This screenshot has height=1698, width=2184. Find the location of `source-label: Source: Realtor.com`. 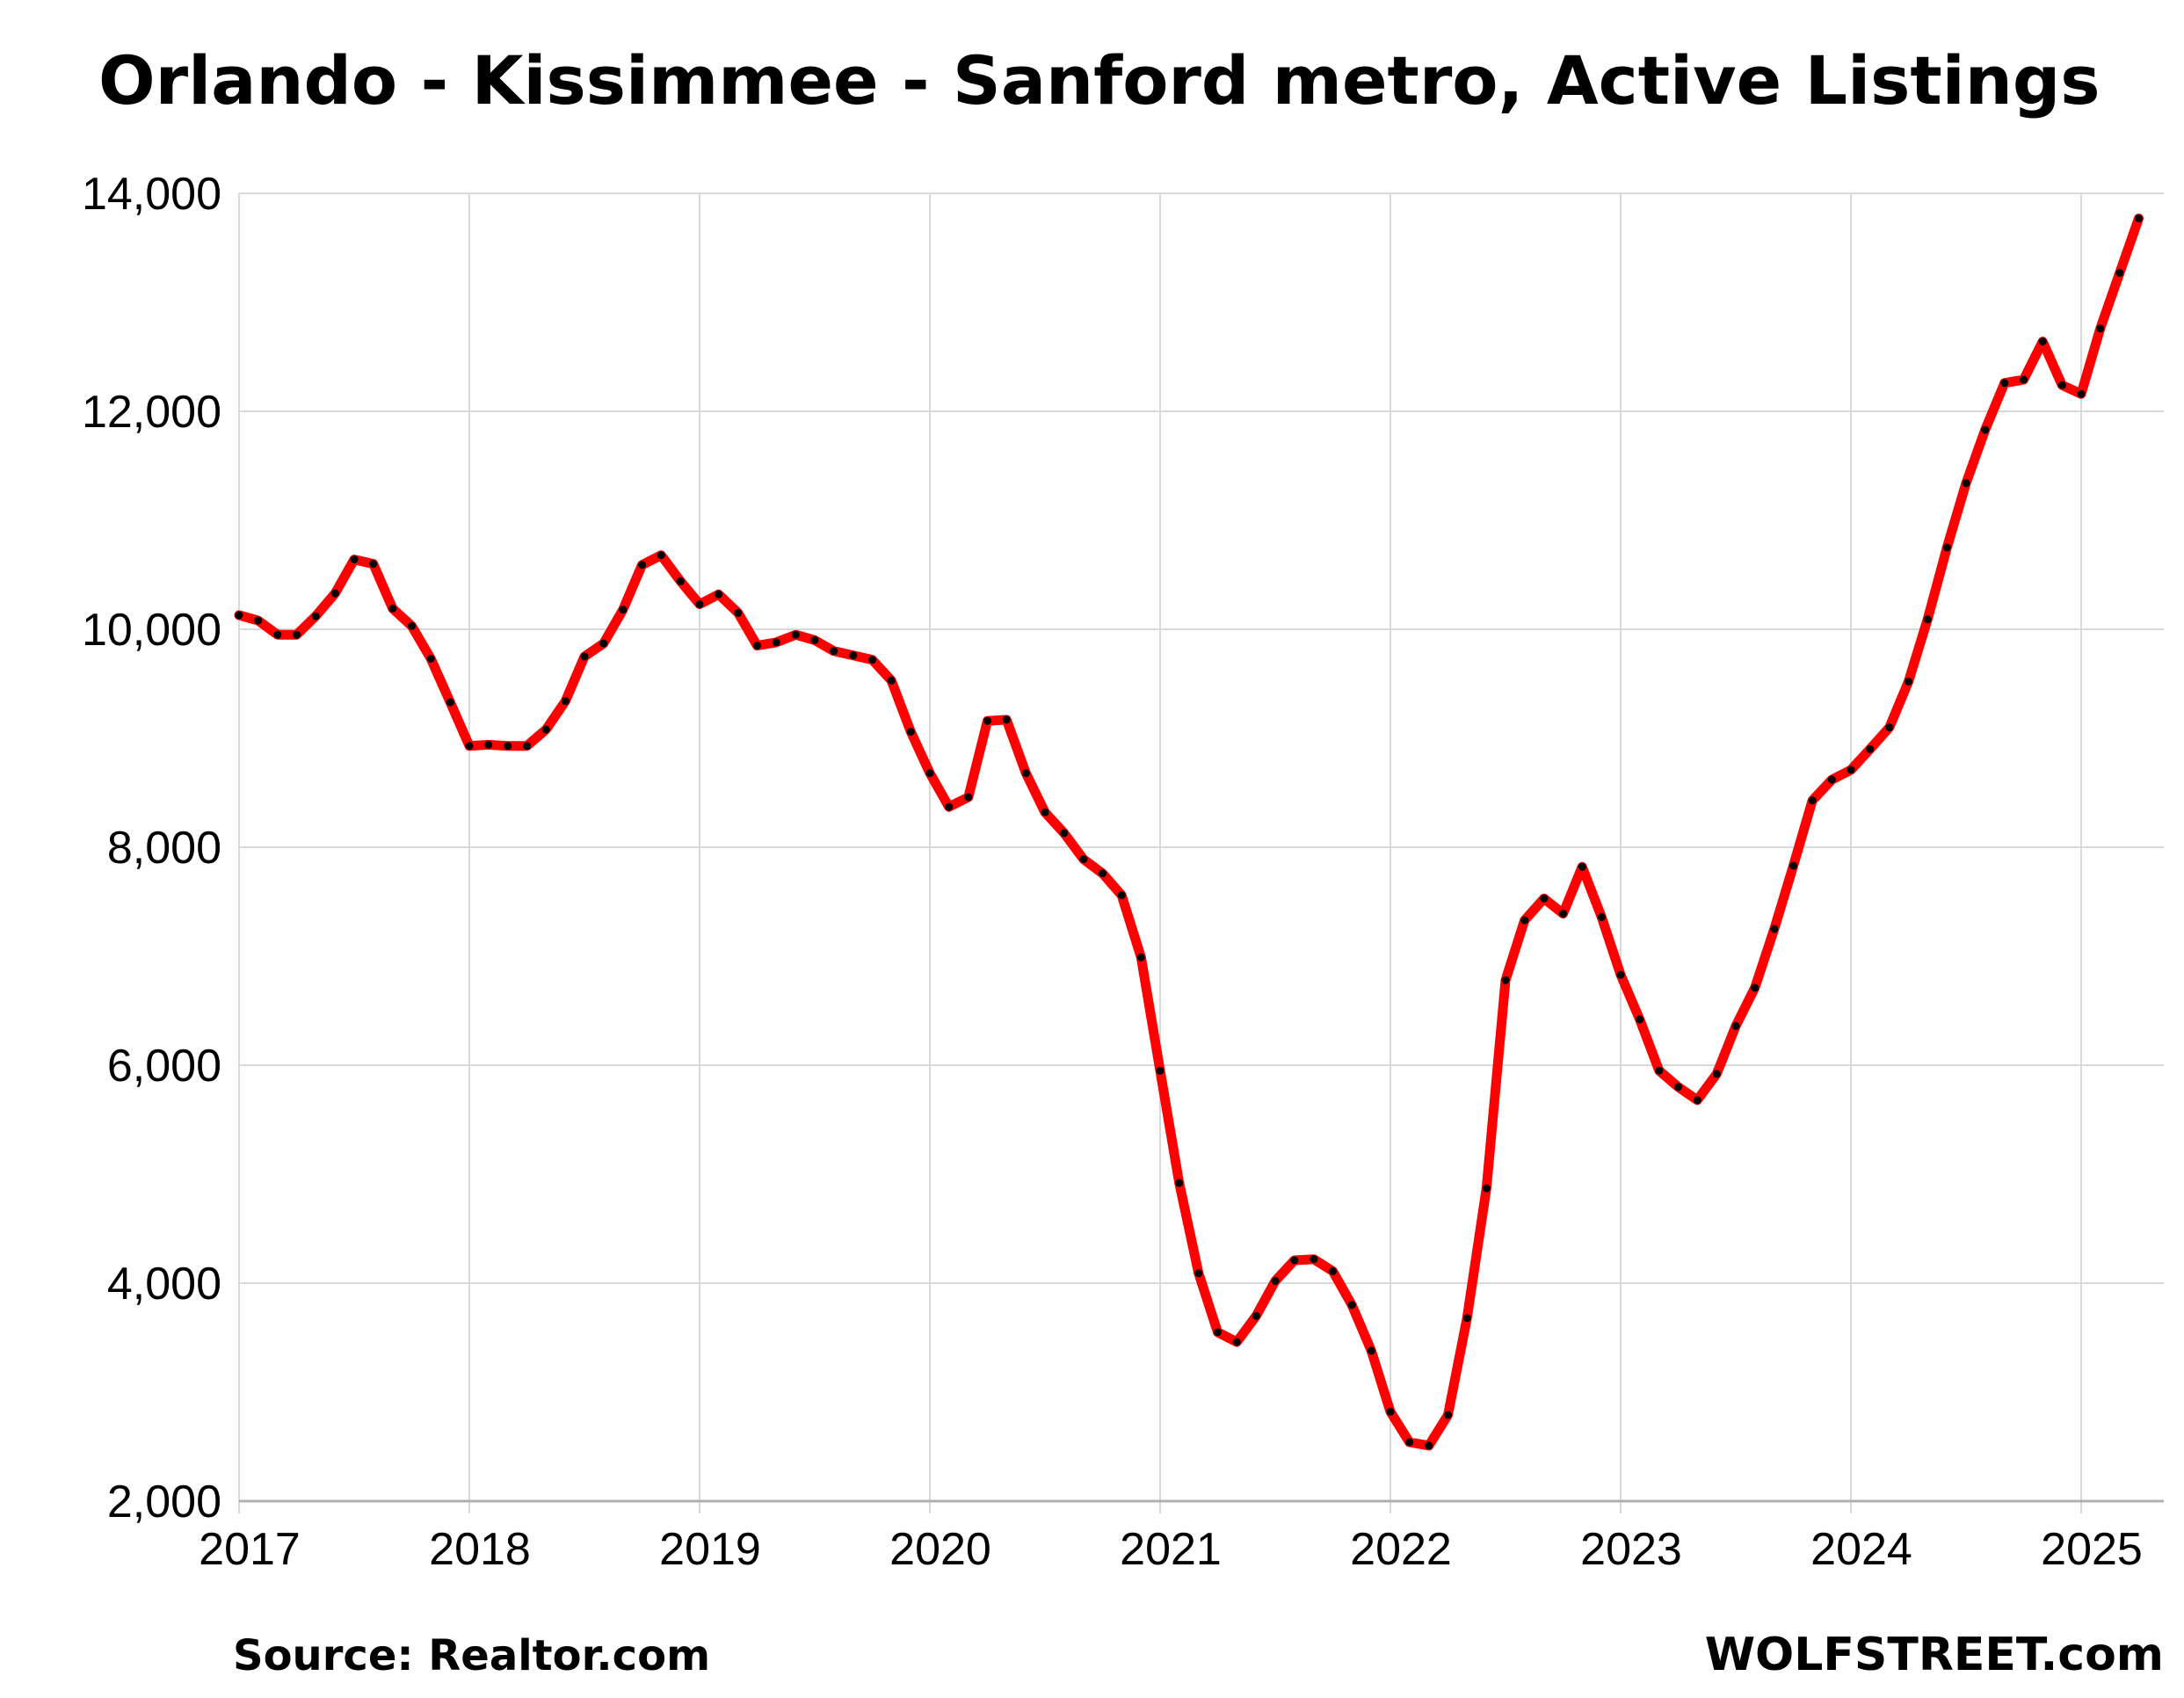

source-label: Source: Realtor.com is located at coordinates (472, 1656).